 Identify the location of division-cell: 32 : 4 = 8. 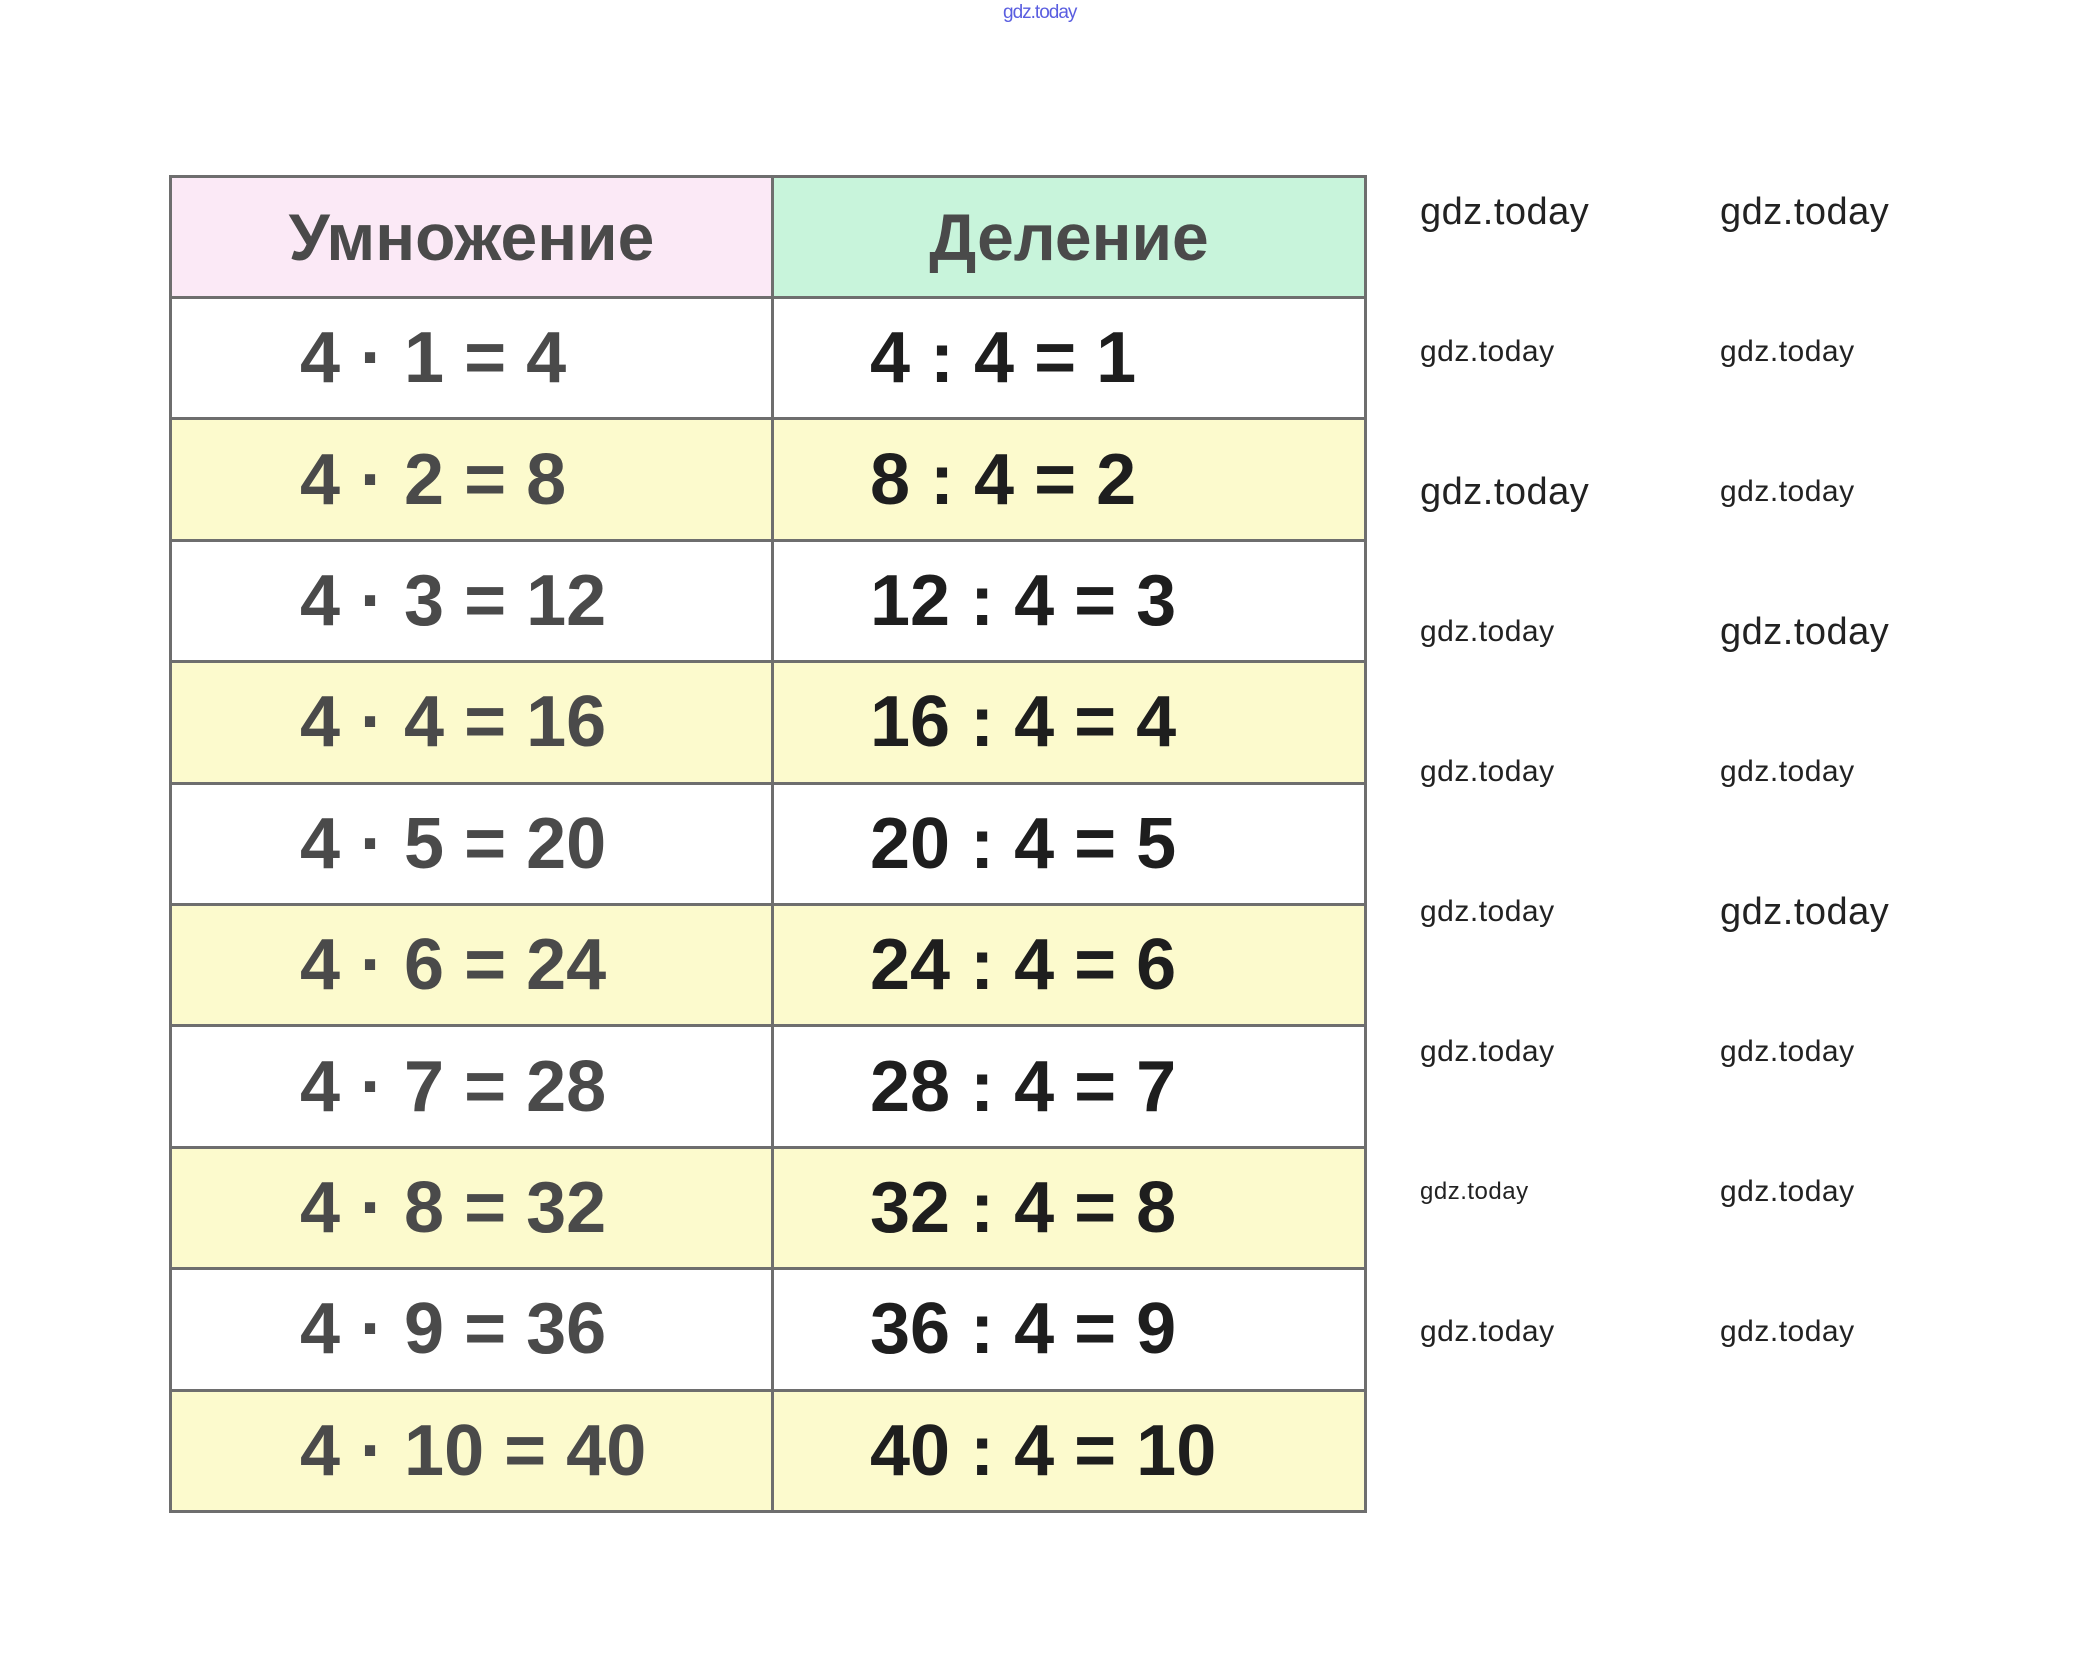
(1069, 1208).